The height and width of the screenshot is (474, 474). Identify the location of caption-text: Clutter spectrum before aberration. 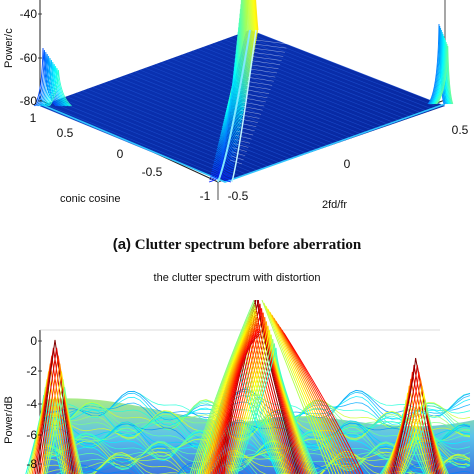
(248, 245).